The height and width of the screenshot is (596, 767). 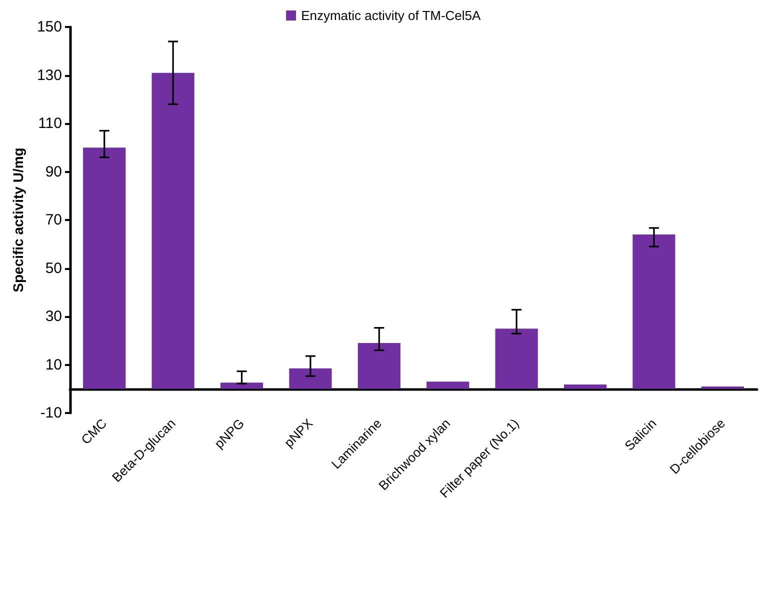 What do you see at coordinates (53, 365) in the screenshot?
I see `y-tick-label: 10` at bounding box center [53, 365].